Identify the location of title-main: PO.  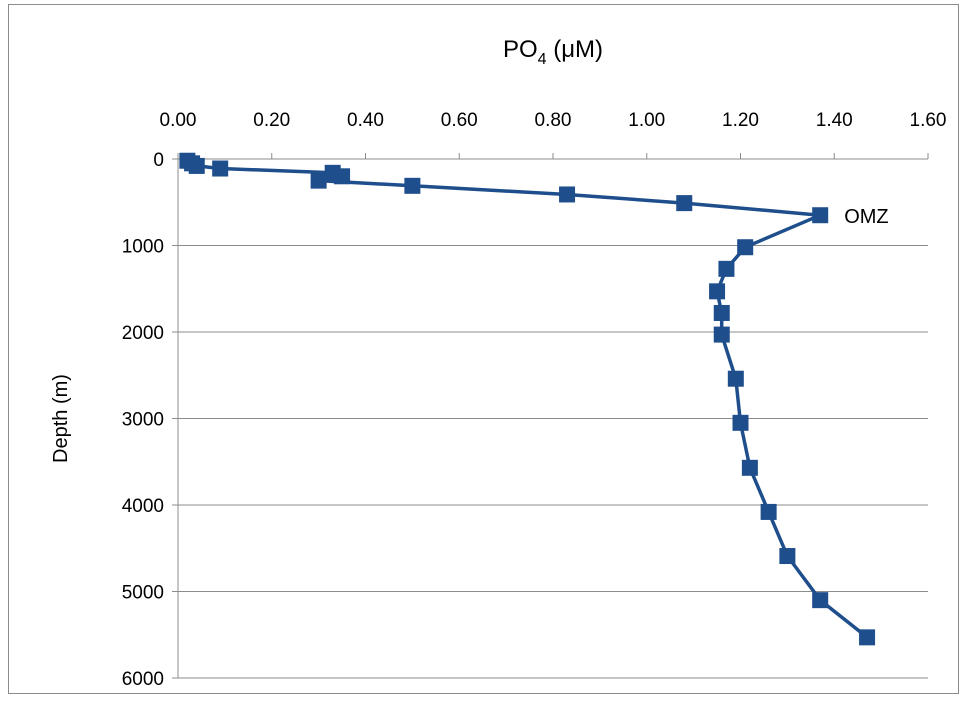
(520, 49).